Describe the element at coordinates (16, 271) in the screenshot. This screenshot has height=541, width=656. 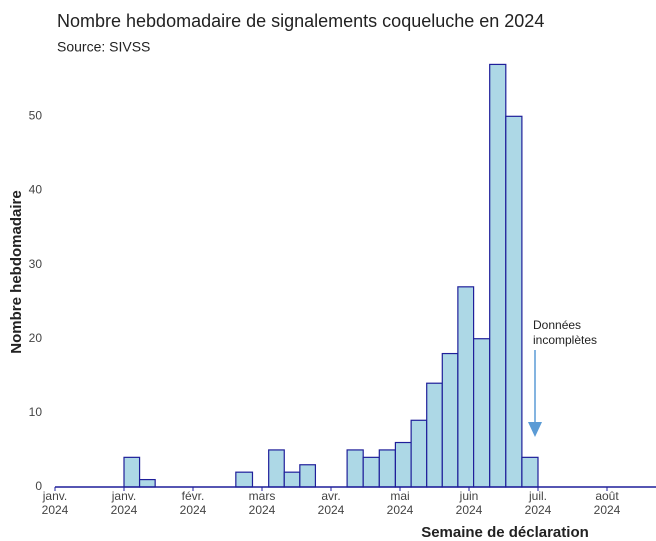
I see `y-axis-label: Nombre hebdomadaire` at that location.